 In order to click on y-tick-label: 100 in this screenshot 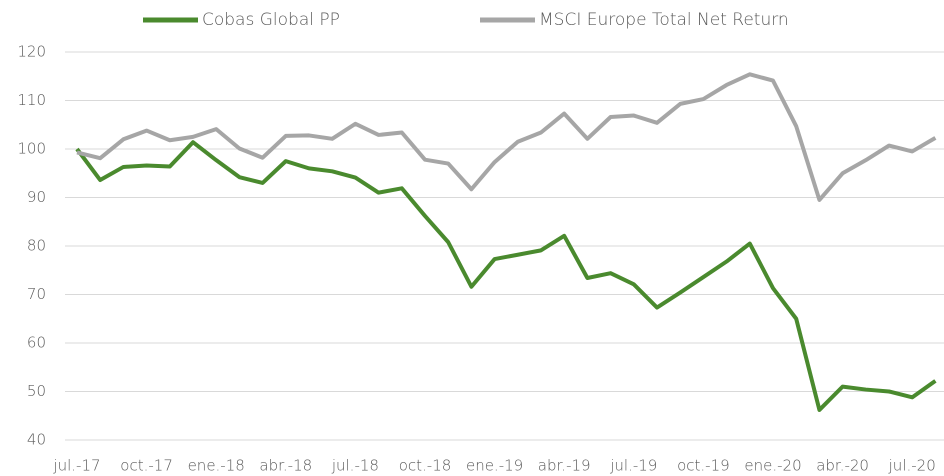, I will do `click(31, 149)`.